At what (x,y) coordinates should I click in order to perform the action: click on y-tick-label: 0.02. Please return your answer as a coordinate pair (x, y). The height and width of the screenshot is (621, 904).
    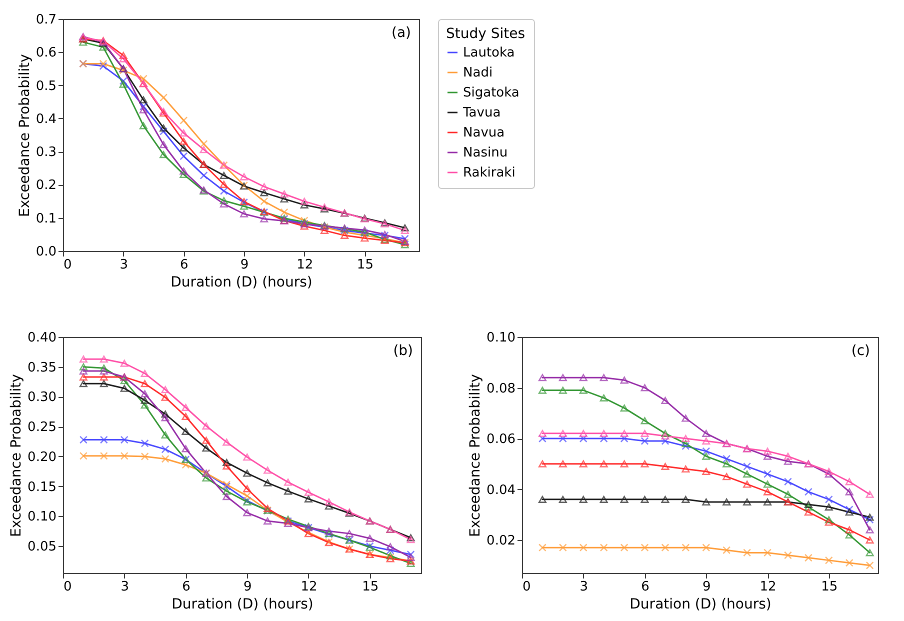
    Looking at the image, I should click on (501, 541).